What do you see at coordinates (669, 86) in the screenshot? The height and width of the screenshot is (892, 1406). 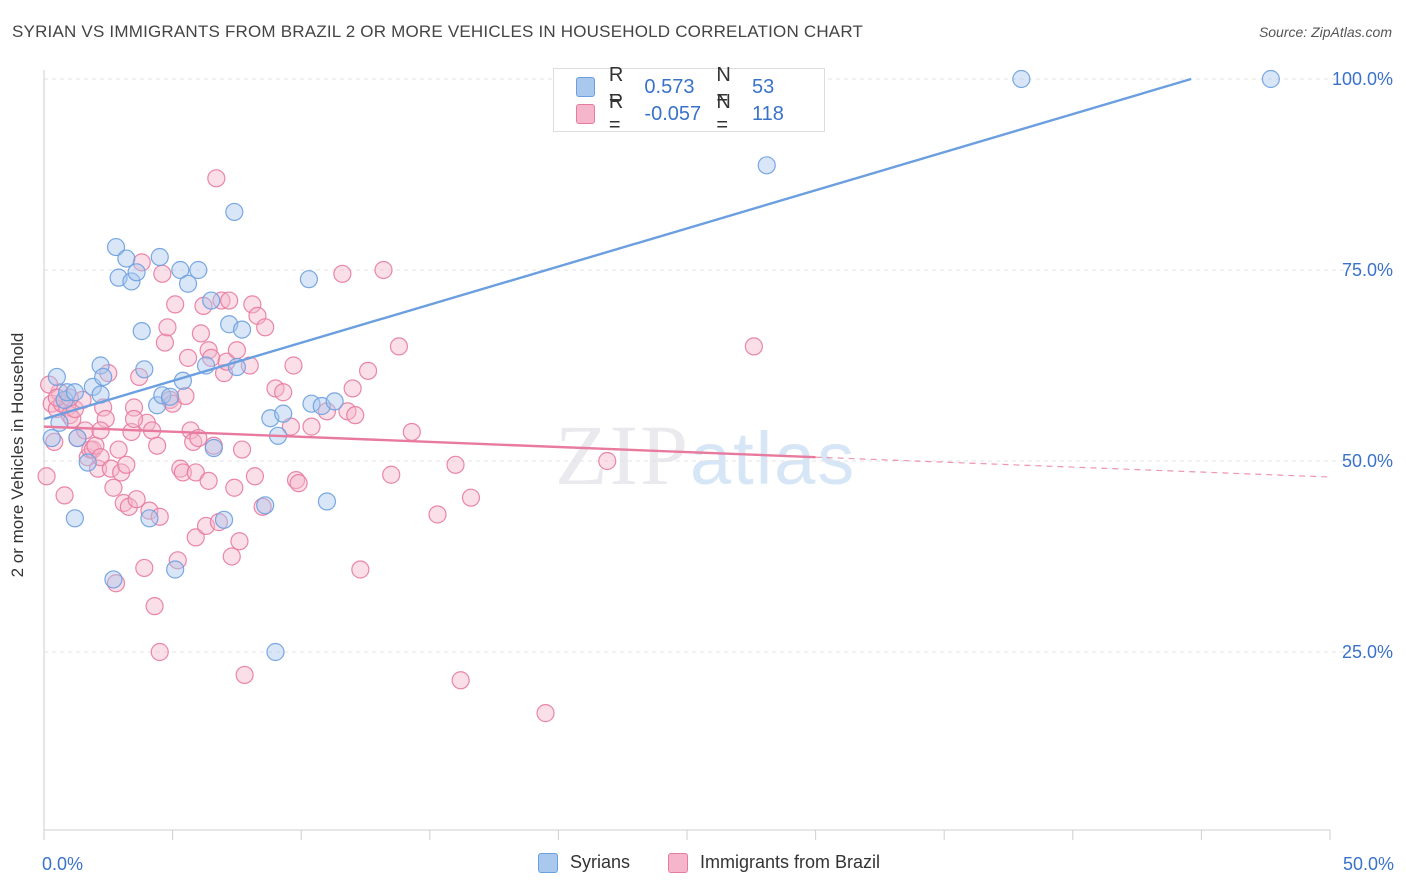 I see `legend-r-value: 0.573` at bounding box center [669, 86].